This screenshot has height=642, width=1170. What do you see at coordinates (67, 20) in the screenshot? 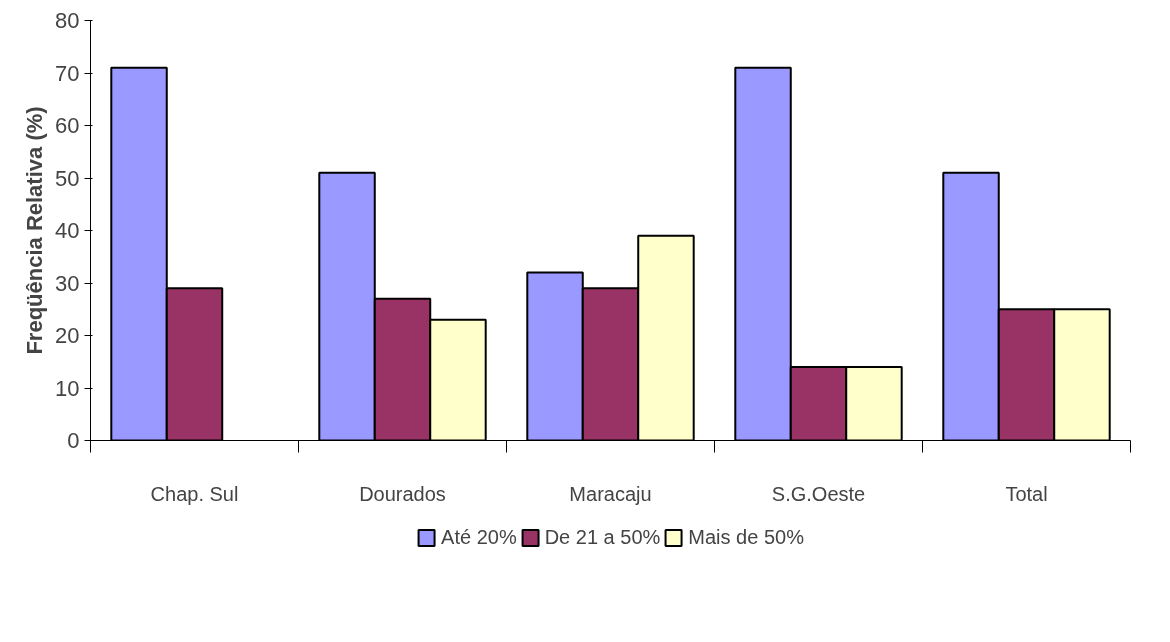
I see `y-tick-label: 80` at bounding box center [67, 20].